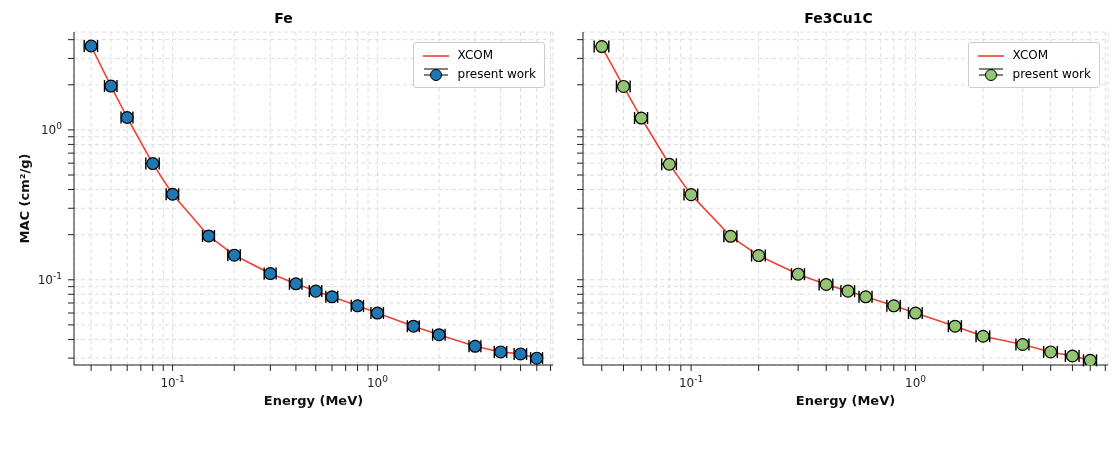  Describe the element at coordinates (283, 18) in the screenshot. I see `chart-title: Fe` at that location.